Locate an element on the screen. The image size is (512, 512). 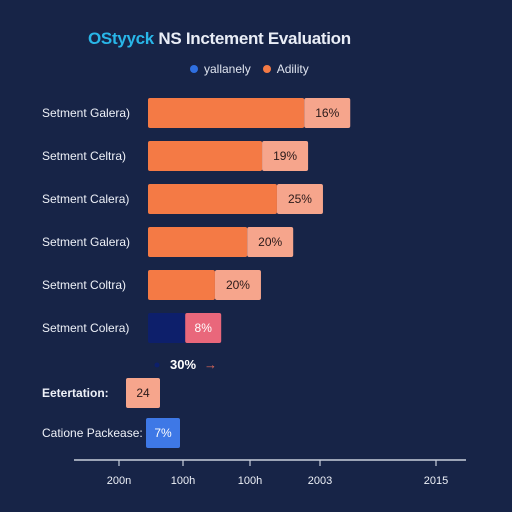
category-label-2: Setment Celtra) is located at coordinates (84, 156).